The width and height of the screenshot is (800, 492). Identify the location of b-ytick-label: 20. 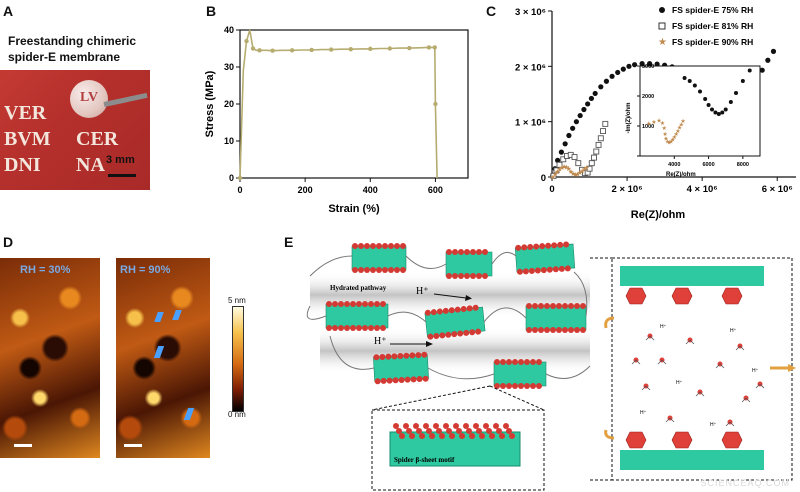
(229, 104).